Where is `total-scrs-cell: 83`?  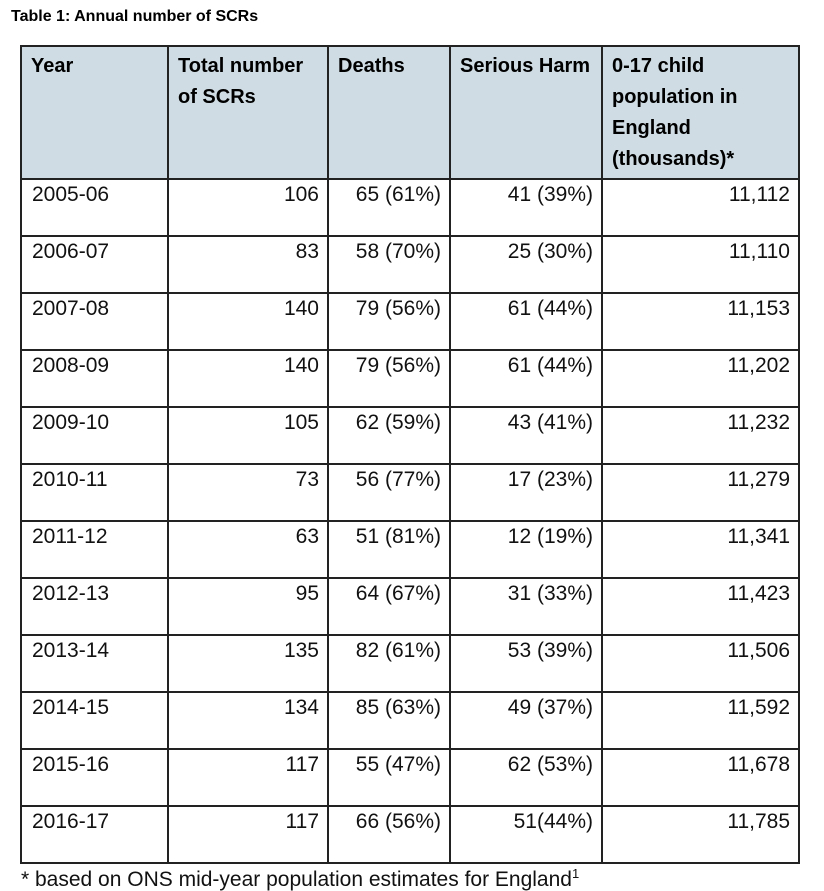
total-scrs-cell: 83 is located at coordinates (248, 264).